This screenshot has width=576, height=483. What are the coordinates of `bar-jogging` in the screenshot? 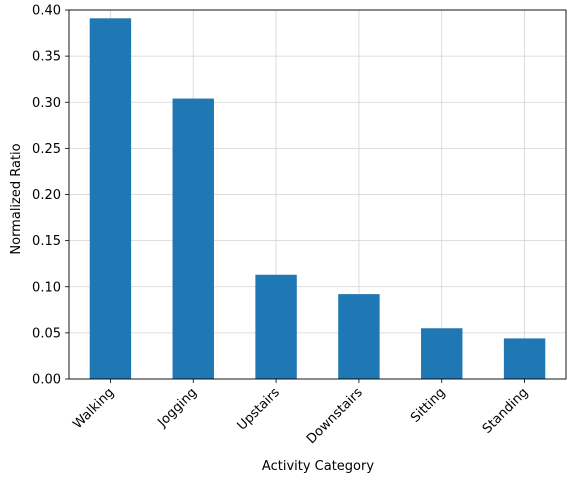 It's located at (193, 238).